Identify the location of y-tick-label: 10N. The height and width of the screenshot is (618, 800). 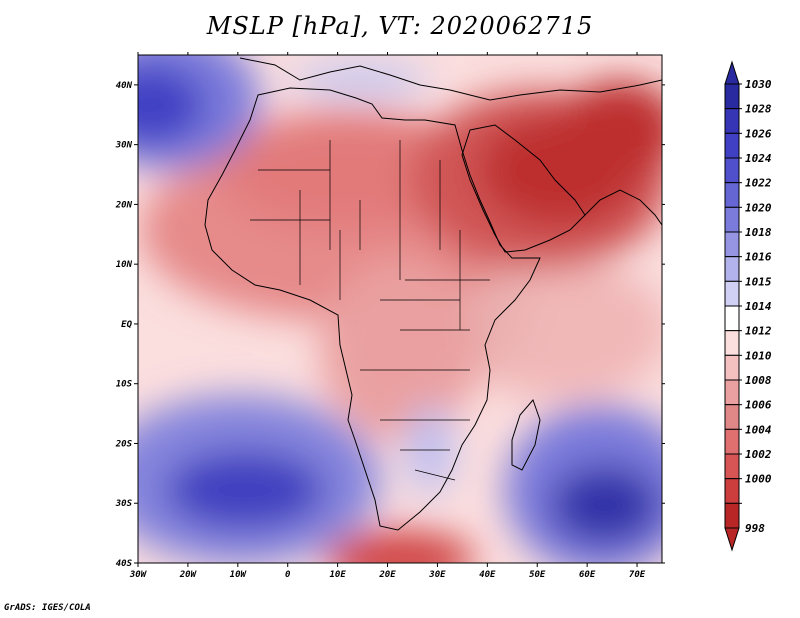
(124, 265).